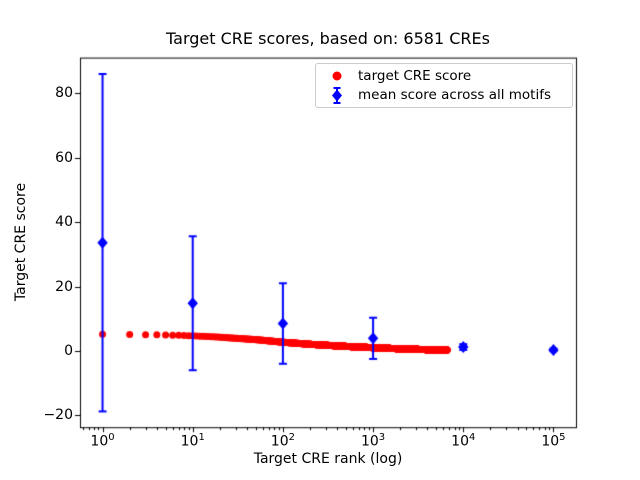 The image size is (640, 480). What do you see at coordinates (64, 286) in the screenshot?
I see `y-tick-label: 20` at bounding box center [64, 286].